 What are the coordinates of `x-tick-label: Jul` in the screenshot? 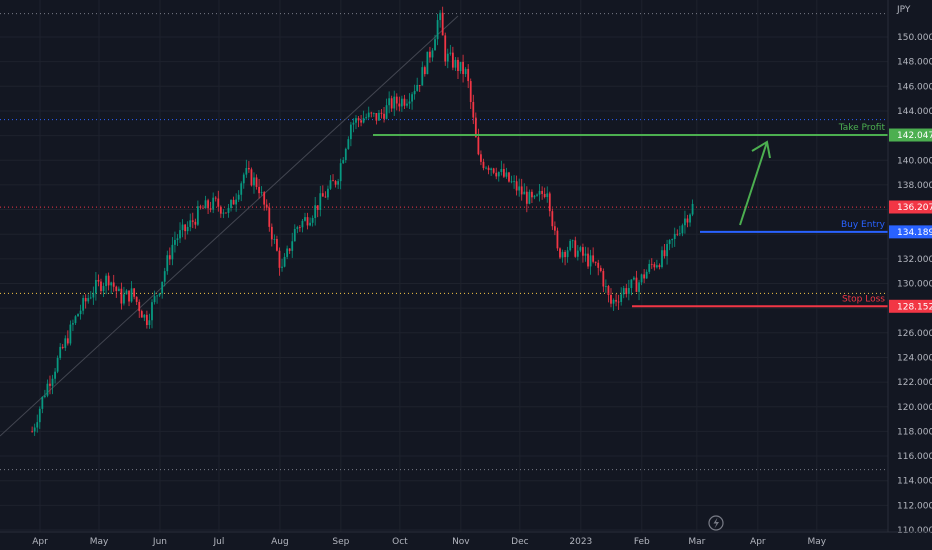 It's located at (219, 542).